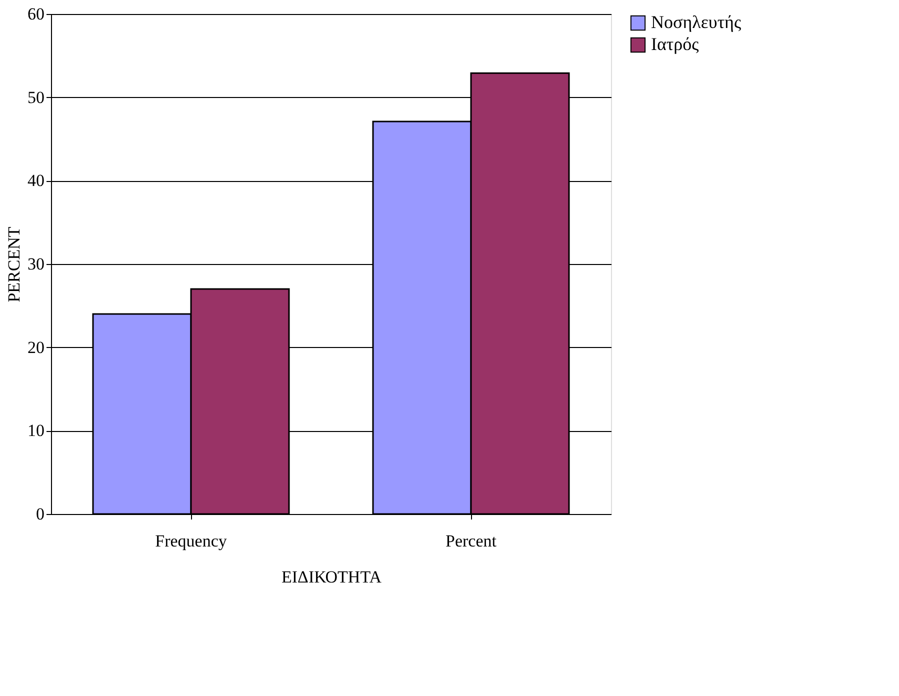 This screenshot has height=696, width=899. I want to click on y-tick-label: 30, so click(36, 264).